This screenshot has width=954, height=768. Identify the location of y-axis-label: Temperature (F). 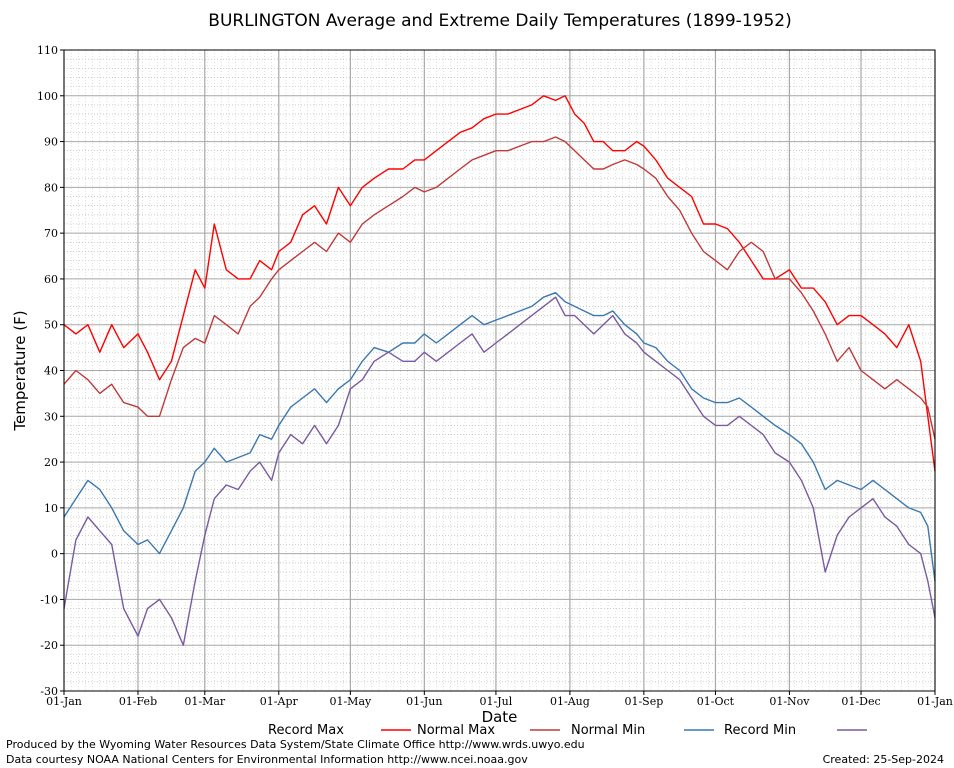
(20, 370).